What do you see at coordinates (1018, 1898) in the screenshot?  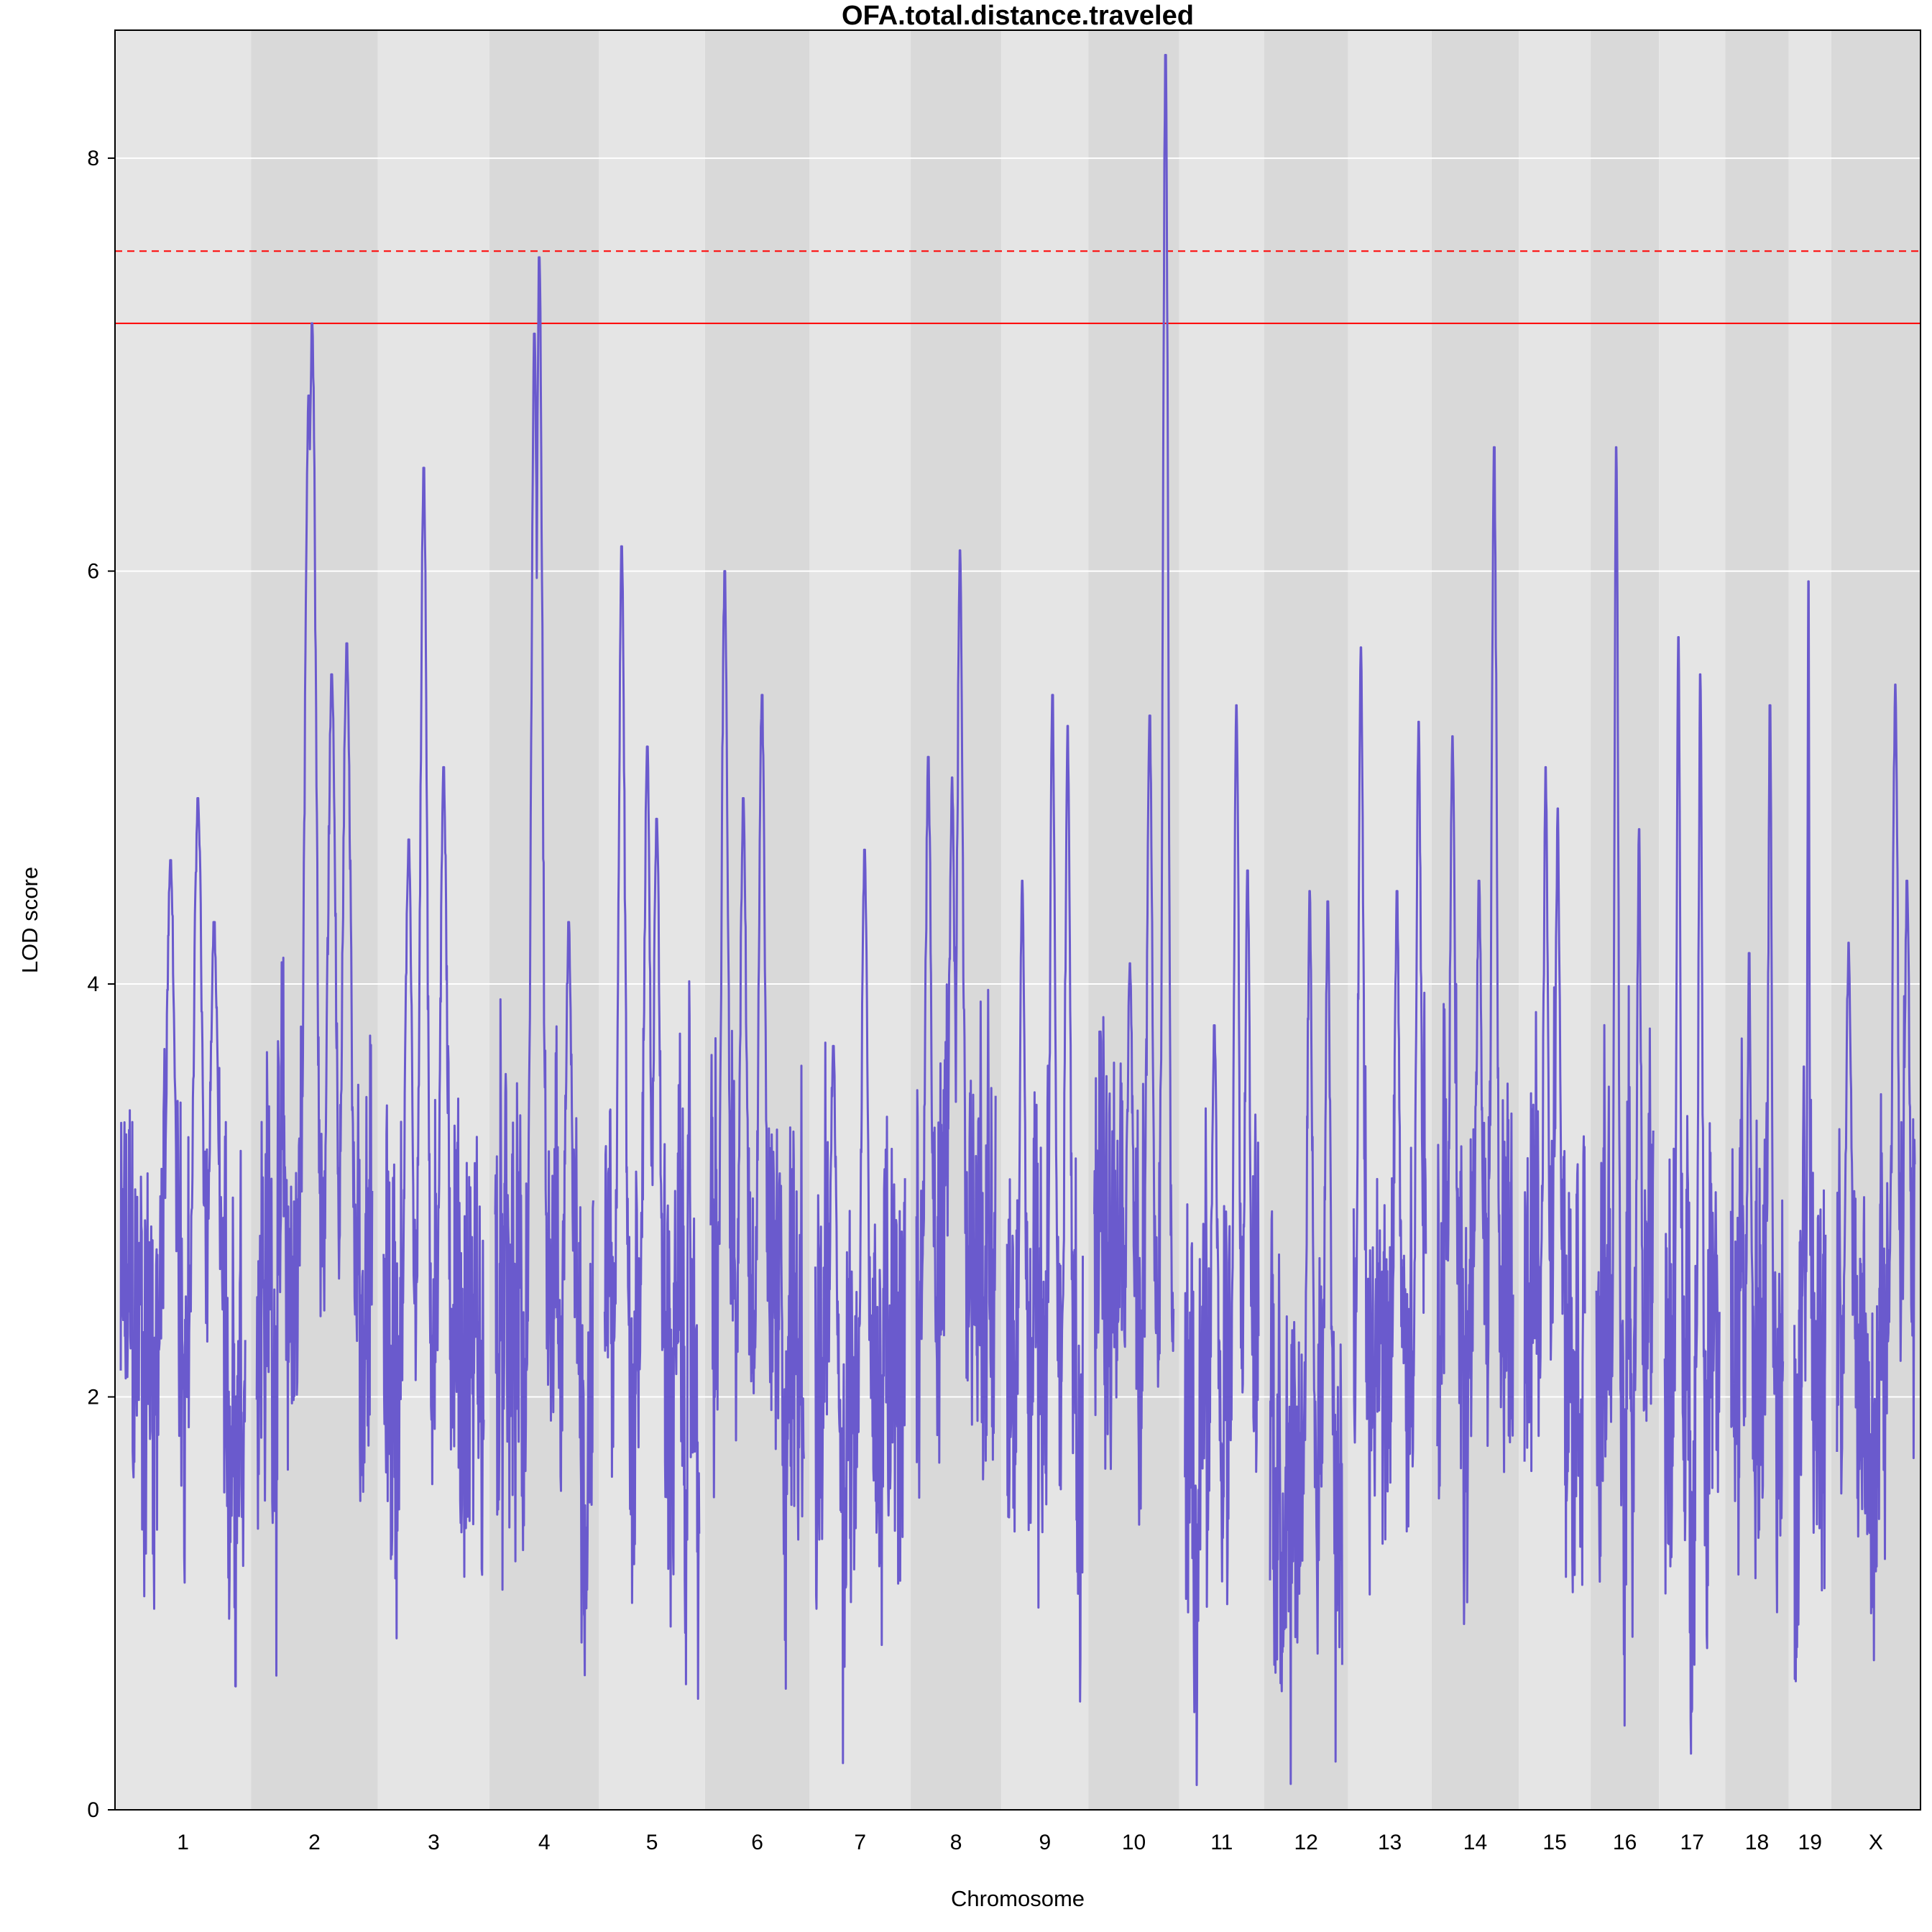 I see `x-axis-title: Chromosome` at bounding box center [1018, 1898].